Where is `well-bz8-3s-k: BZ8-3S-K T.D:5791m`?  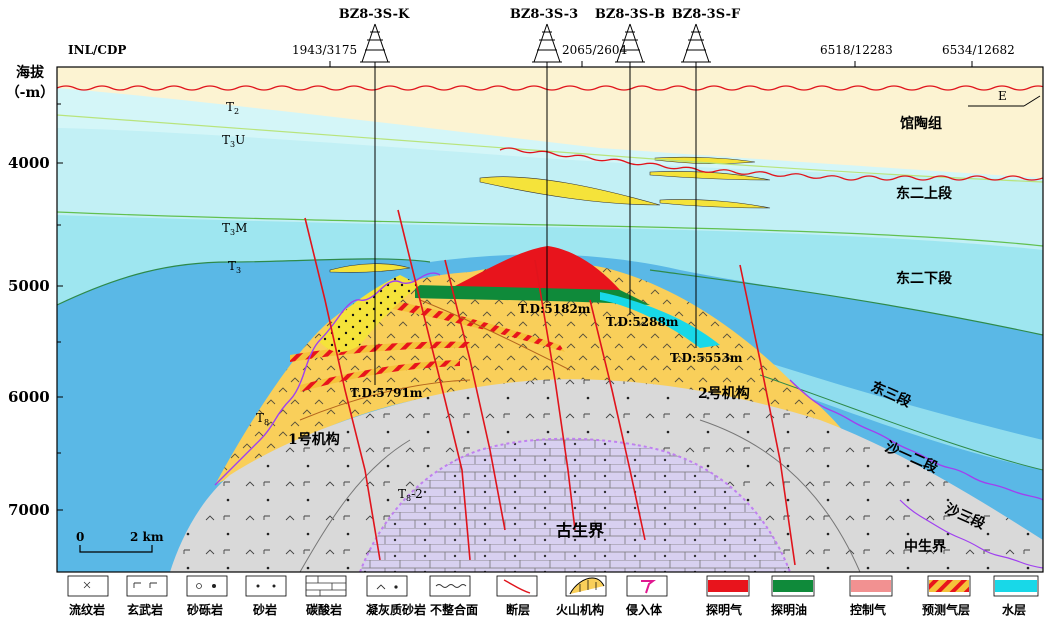
well-bz8-3s-k: BZ8-3S-K T.D:5791m is located at coordinates (381, 203).